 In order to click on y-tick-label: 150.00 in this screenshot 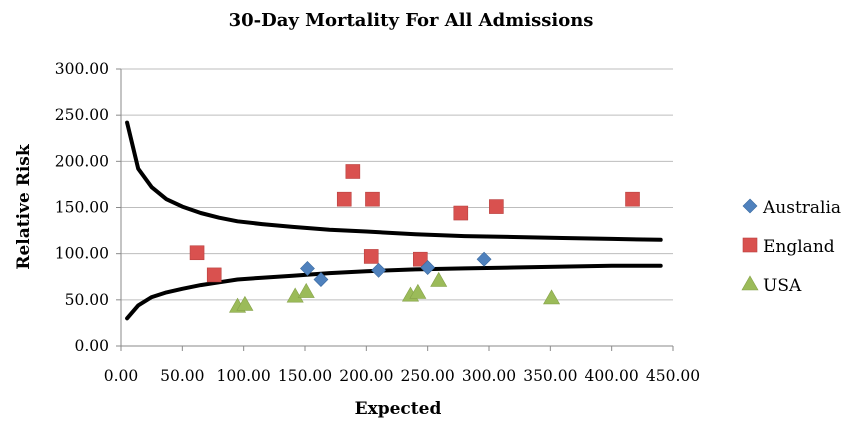, I will do `click(82, 208)`.